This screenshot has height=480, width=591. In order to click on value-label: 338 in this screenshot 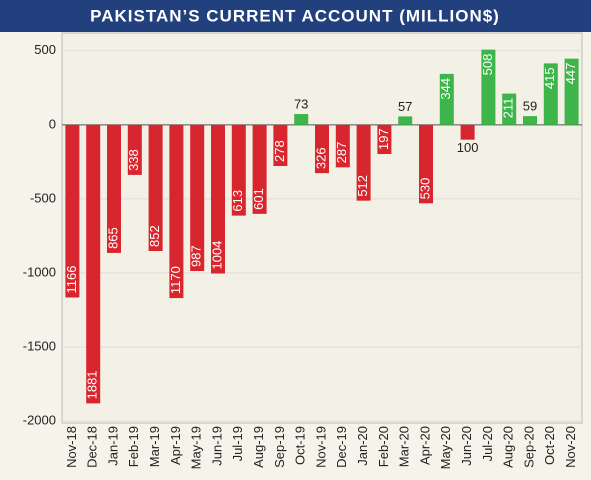, I will do `click(133, 160)`.